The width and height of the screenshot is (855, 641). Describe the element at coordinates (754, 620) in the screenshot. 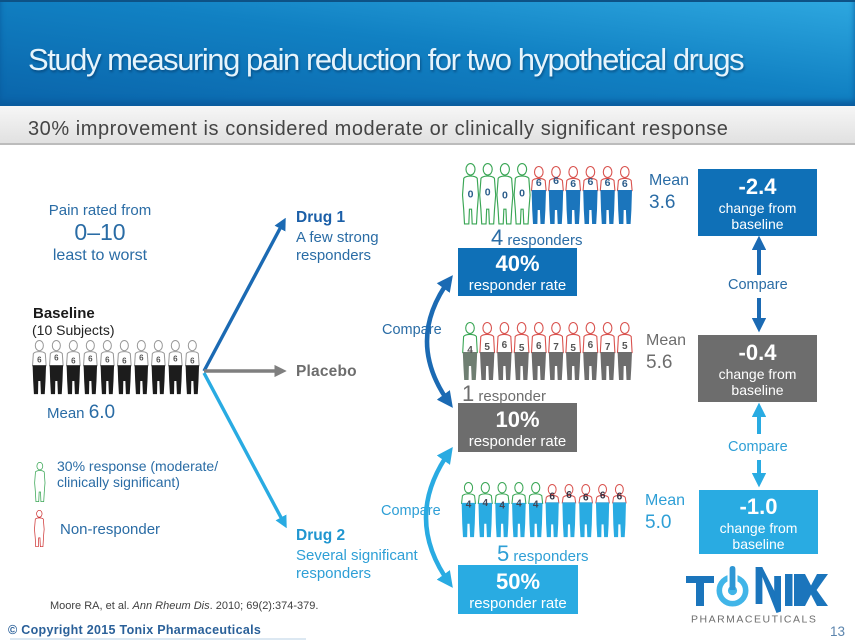

I see `svg-text: PHARMACEUTICALS` at that location.